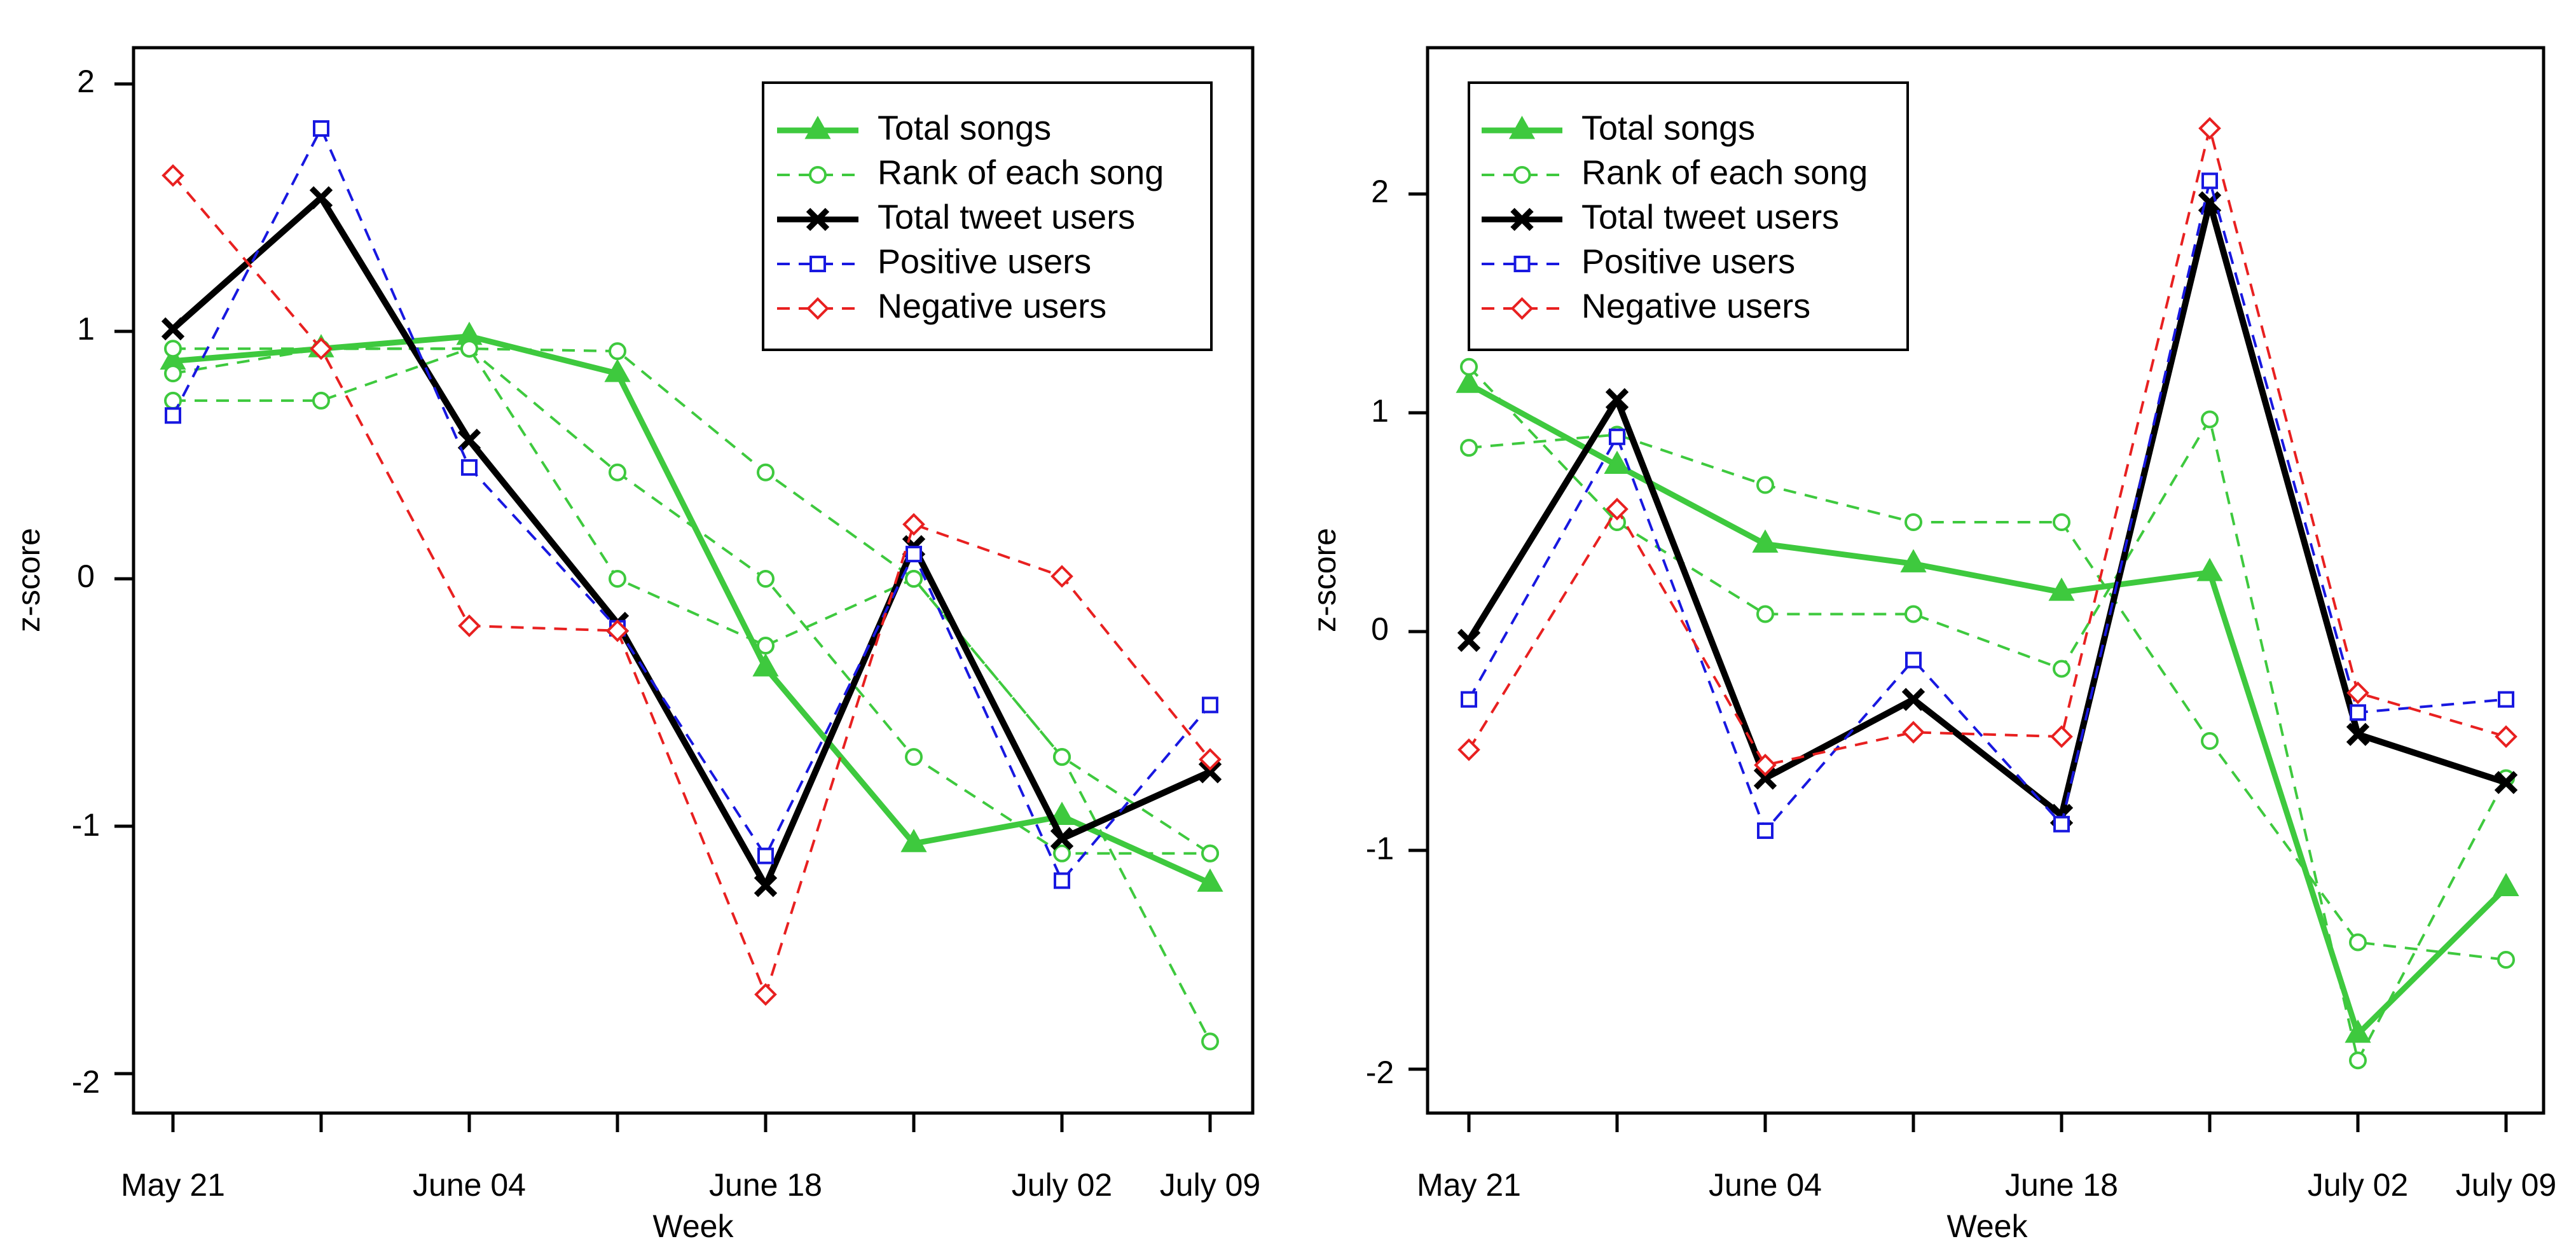 The height and width of the screenshot is (1239, 2576). I want to click on right-y-tick-label: 1, so click(1380, 411).